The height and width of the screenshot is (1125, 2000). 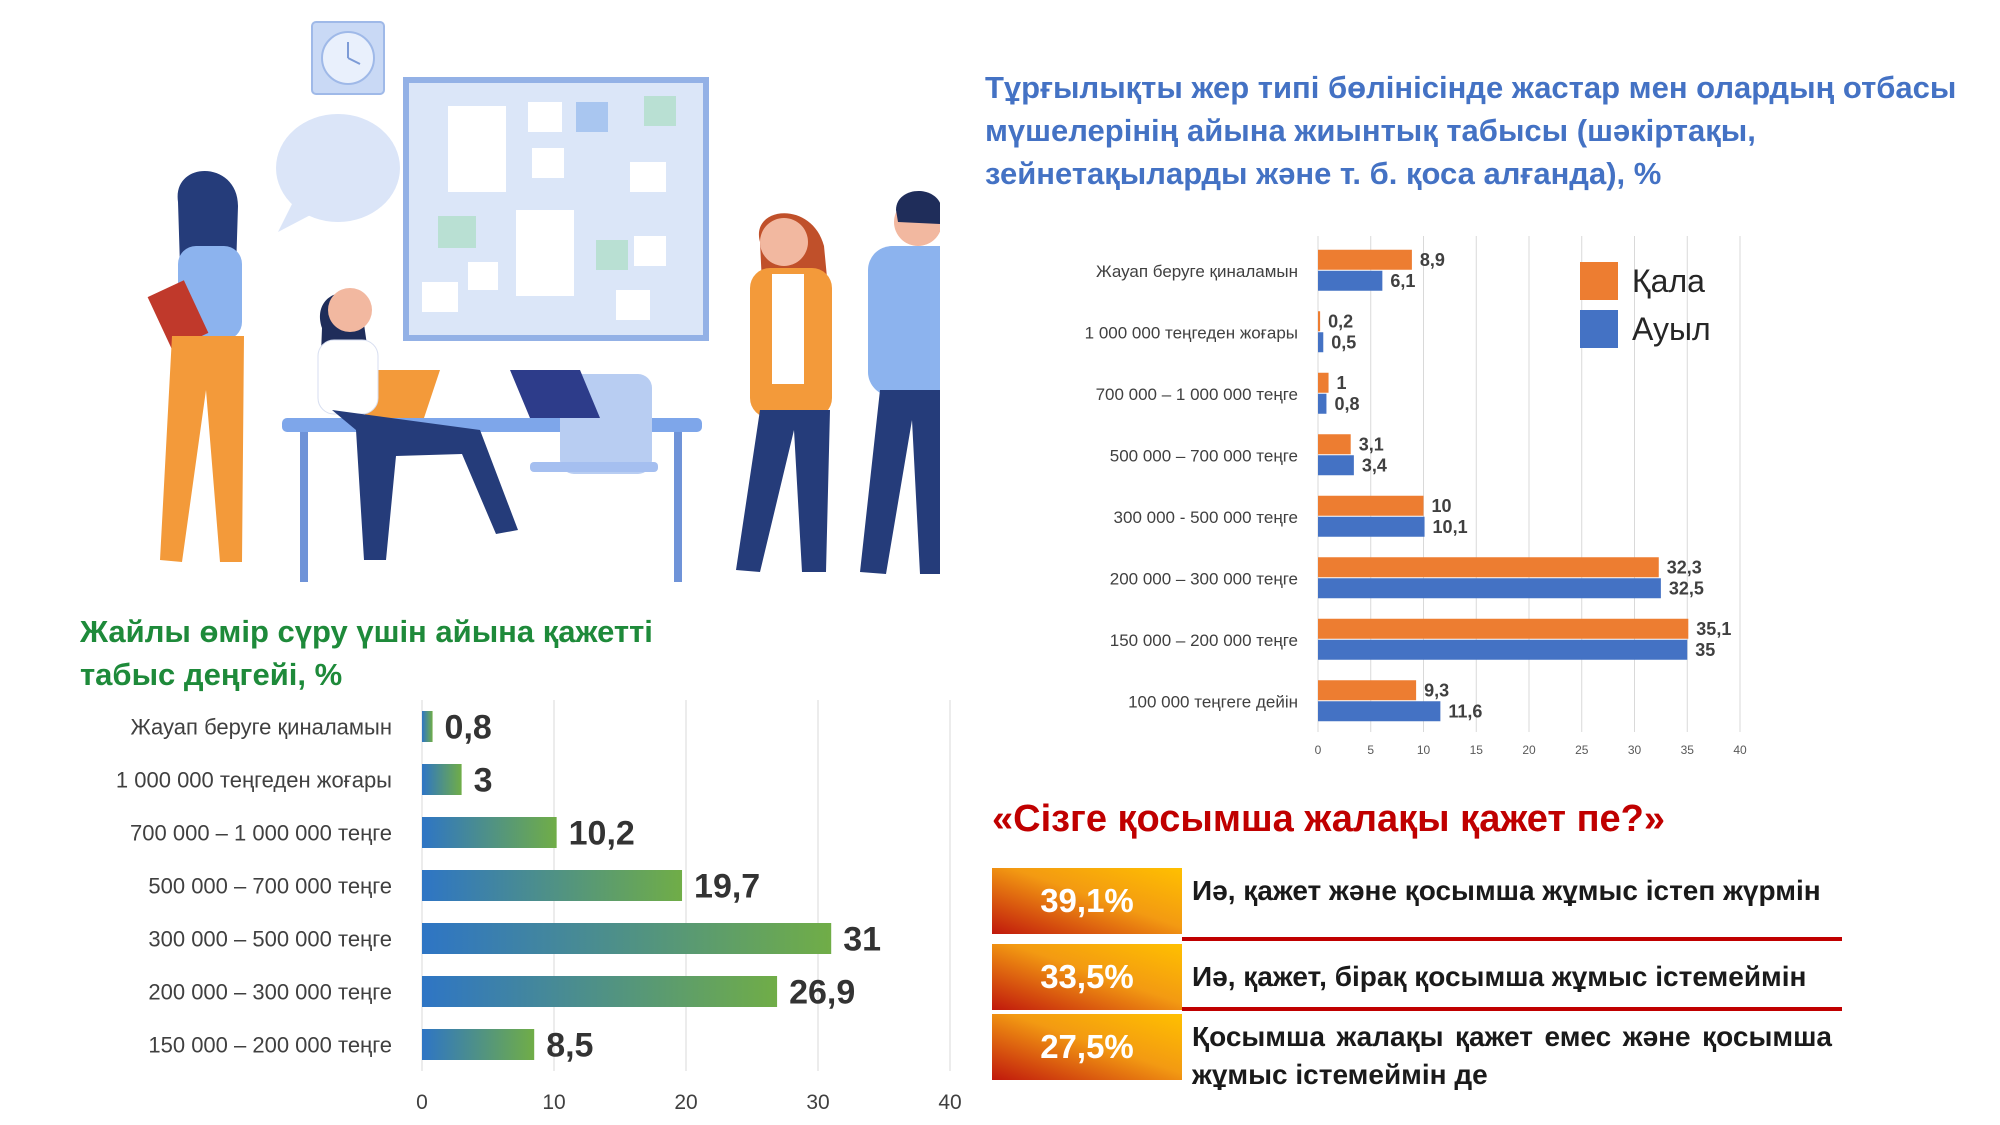 I want to click on person-left, so click(x=195, y=366).